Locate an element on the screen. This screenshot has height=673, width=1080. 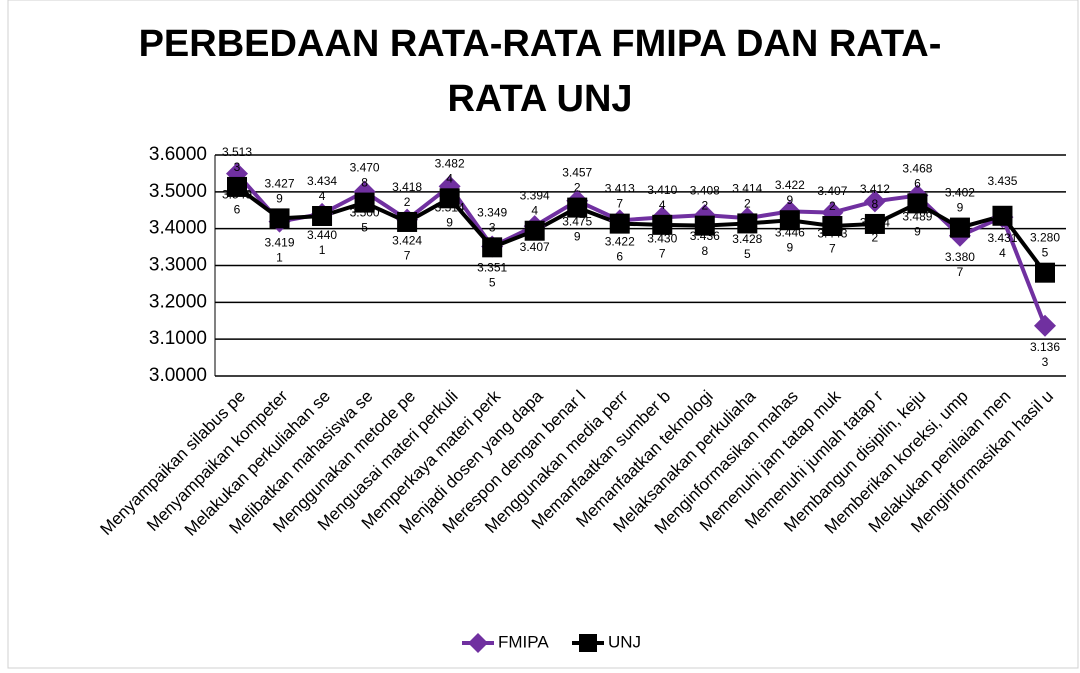
data-label: 3.412 8 is located at coordinates (875, 196).